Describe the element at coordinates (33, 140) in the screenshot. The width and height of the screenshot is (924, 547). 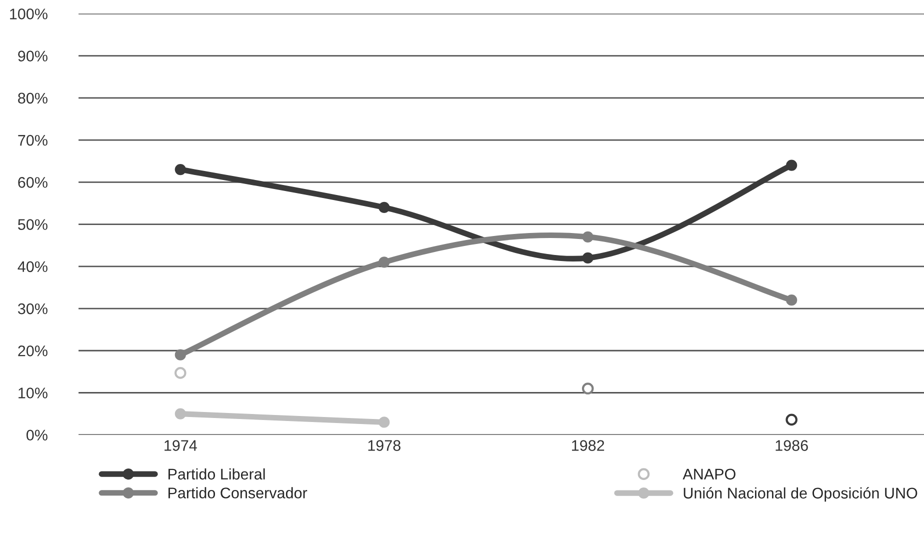
I see `y-tick-label: 70%` at that location.